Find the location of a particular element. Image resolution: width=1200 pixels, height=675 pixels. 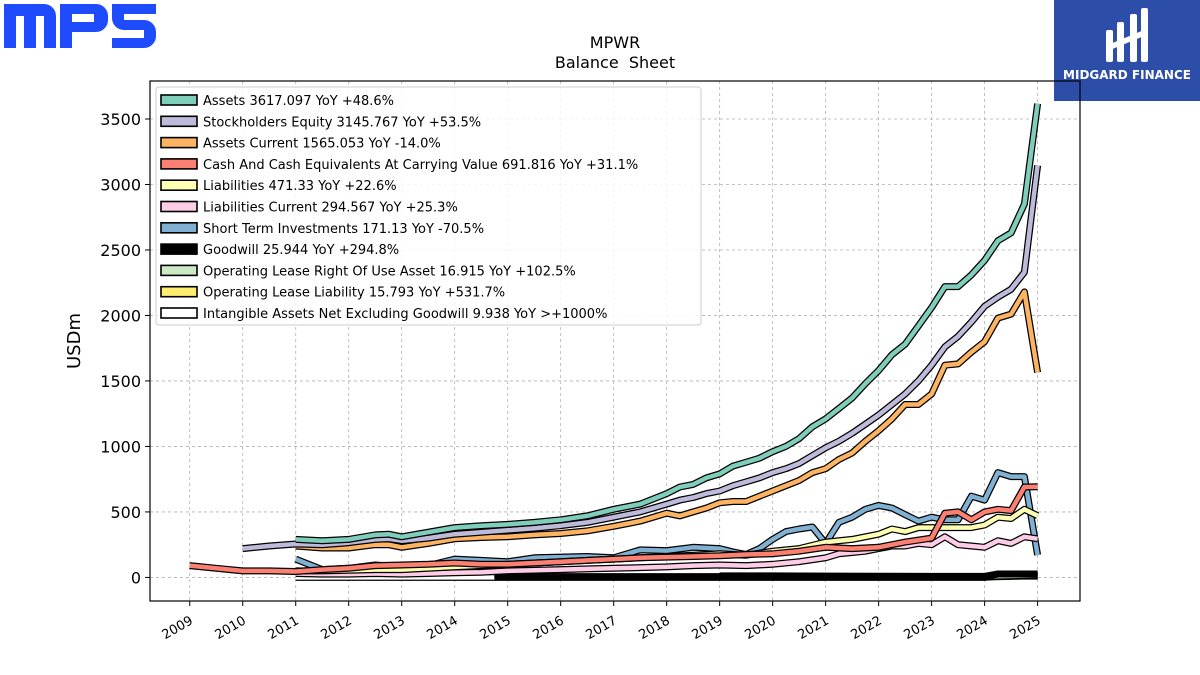

y-tick-label-6: 3000 is located at coordinates (120, 184).